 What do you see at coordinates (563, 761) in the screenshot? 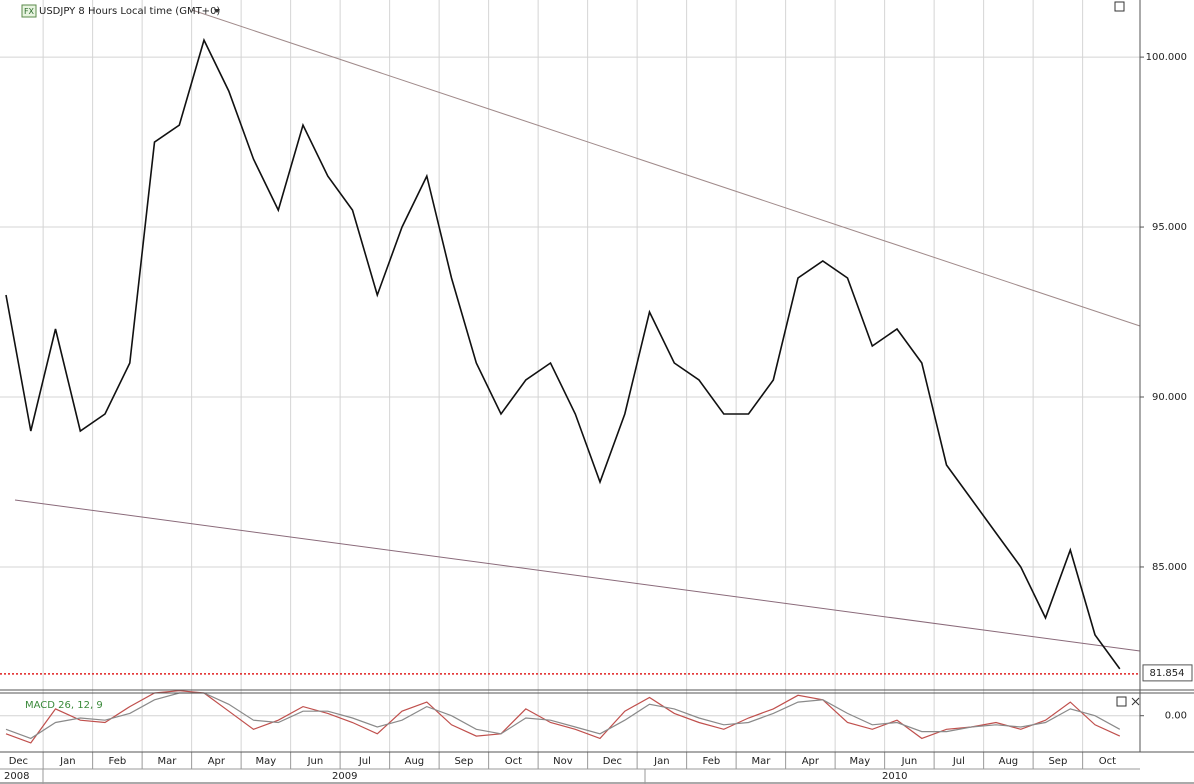
I see `x-tick-label: Nov` at bounding box center [563, 761].